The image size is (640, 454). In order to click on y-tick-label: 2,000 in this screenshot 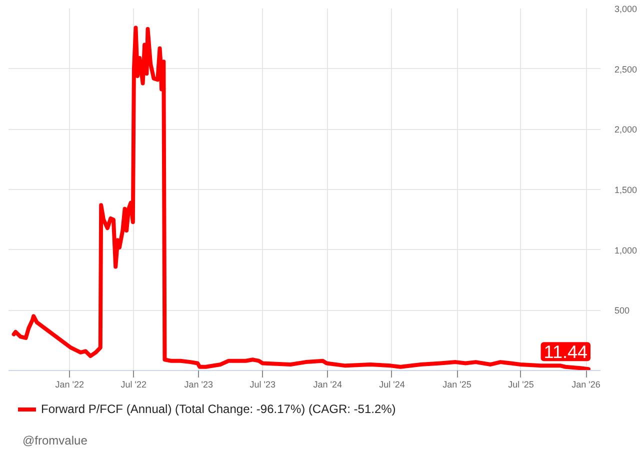, I will do `click(626, 129)`.